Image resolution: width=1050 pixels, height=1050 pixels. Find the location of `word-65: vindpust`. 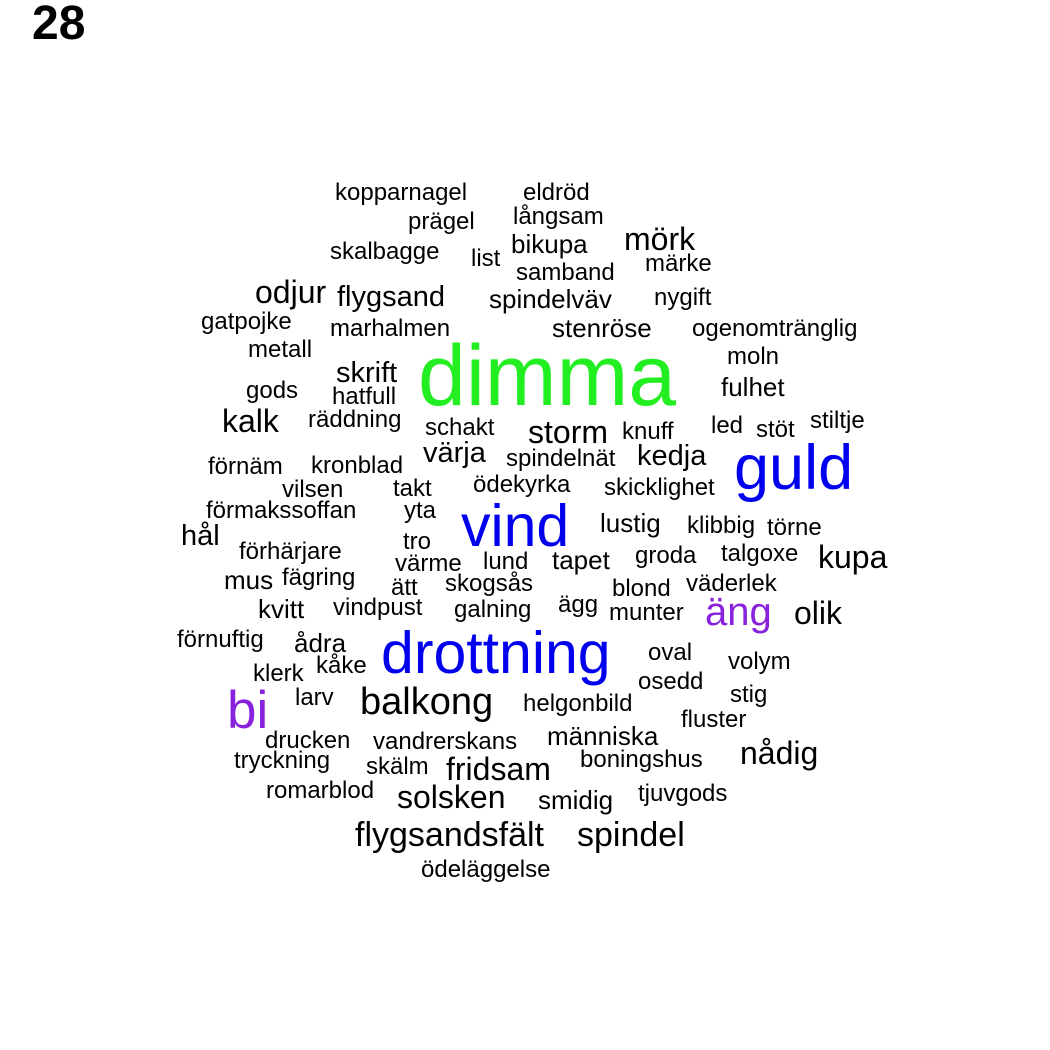

word-65: vindpust is located at coordinates (378, 607).